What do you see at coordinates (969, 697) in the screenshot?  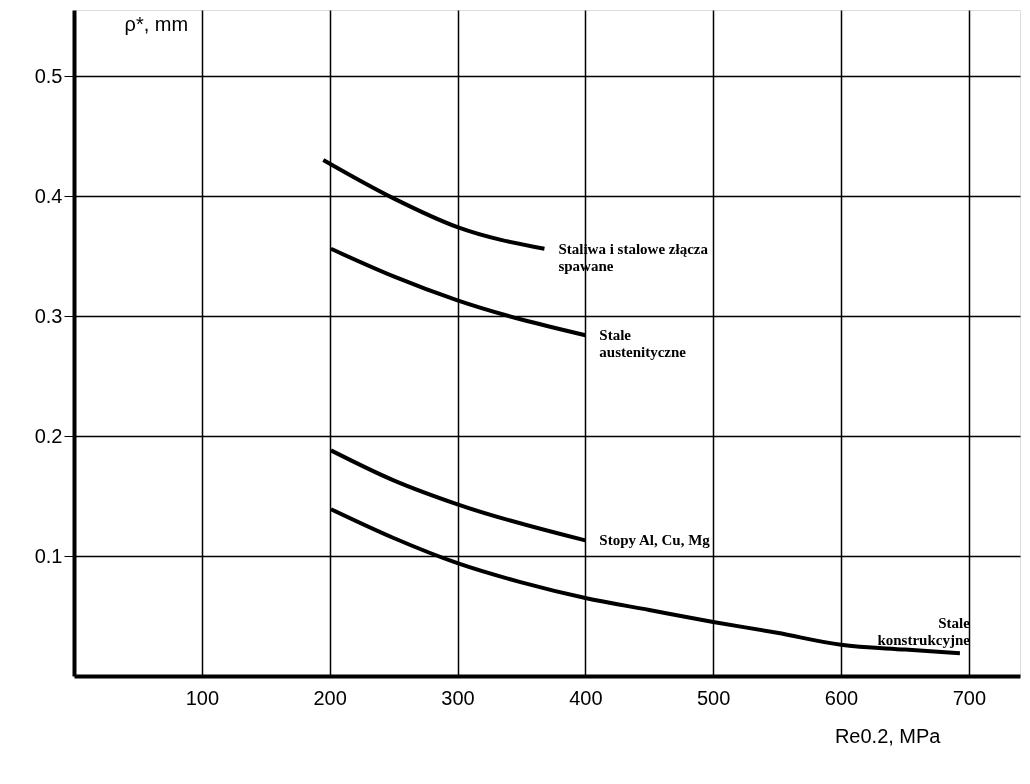 I see `x-tick-label: 700` at bounding box center [969, 697].